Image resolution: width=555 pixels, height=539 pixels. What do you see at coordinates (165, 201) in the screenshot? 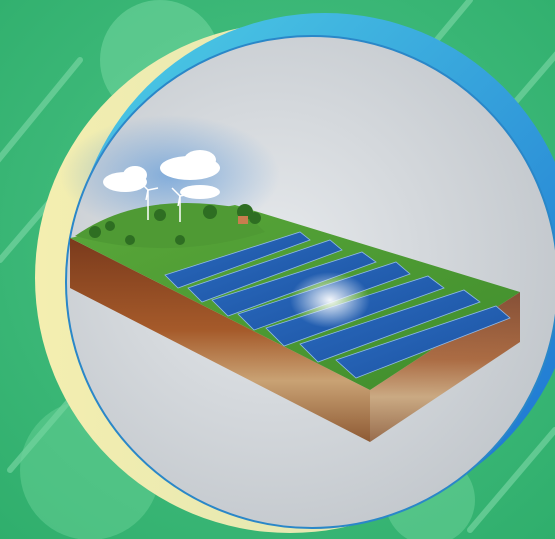
I see `wind-turbines` at bounding box center [165, 201].